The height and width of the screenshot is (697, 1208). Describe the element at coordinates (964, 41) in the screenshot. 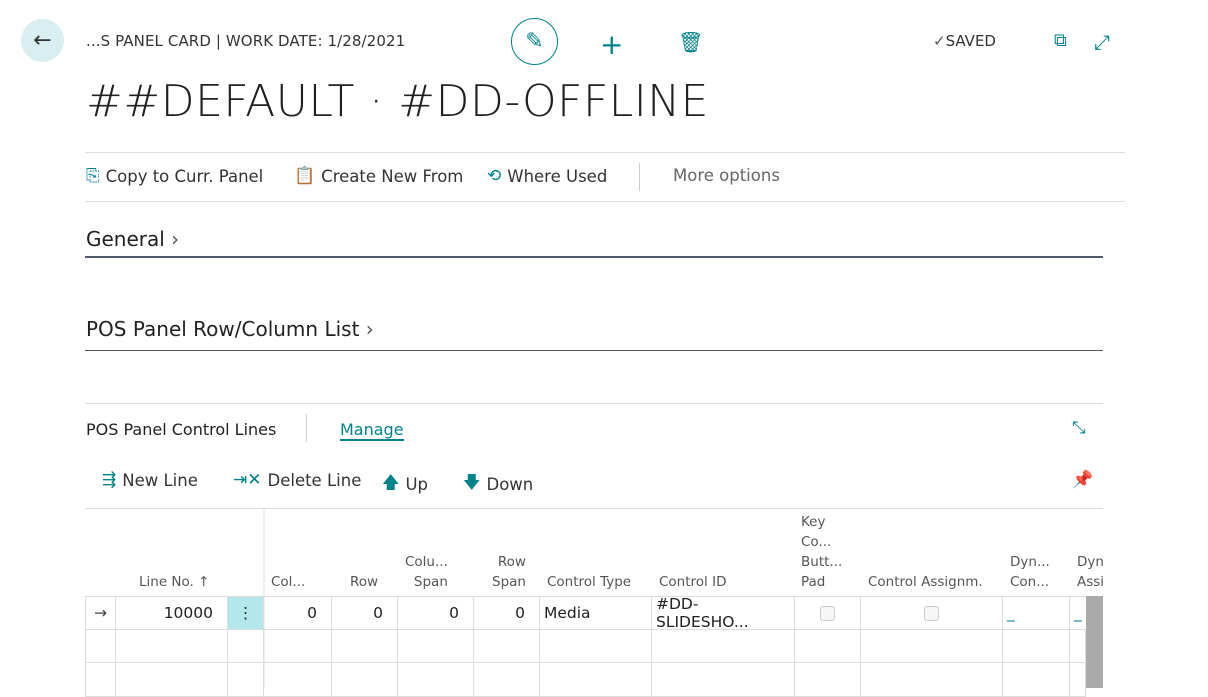

I see `saved-status: ✓SAVED` at that location.